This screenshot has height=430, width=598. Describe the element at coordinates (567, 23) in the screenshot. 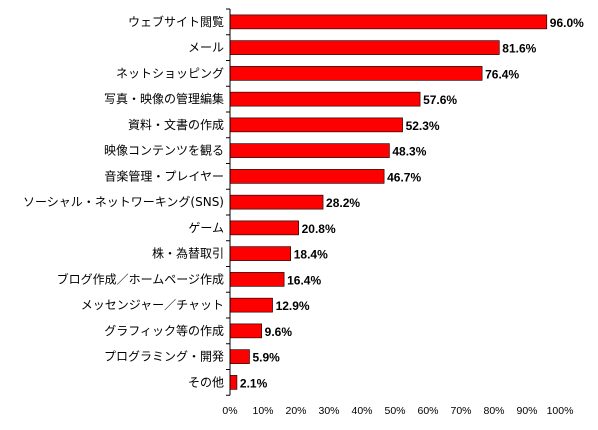

I see `value-label: 96.0%` at that location.